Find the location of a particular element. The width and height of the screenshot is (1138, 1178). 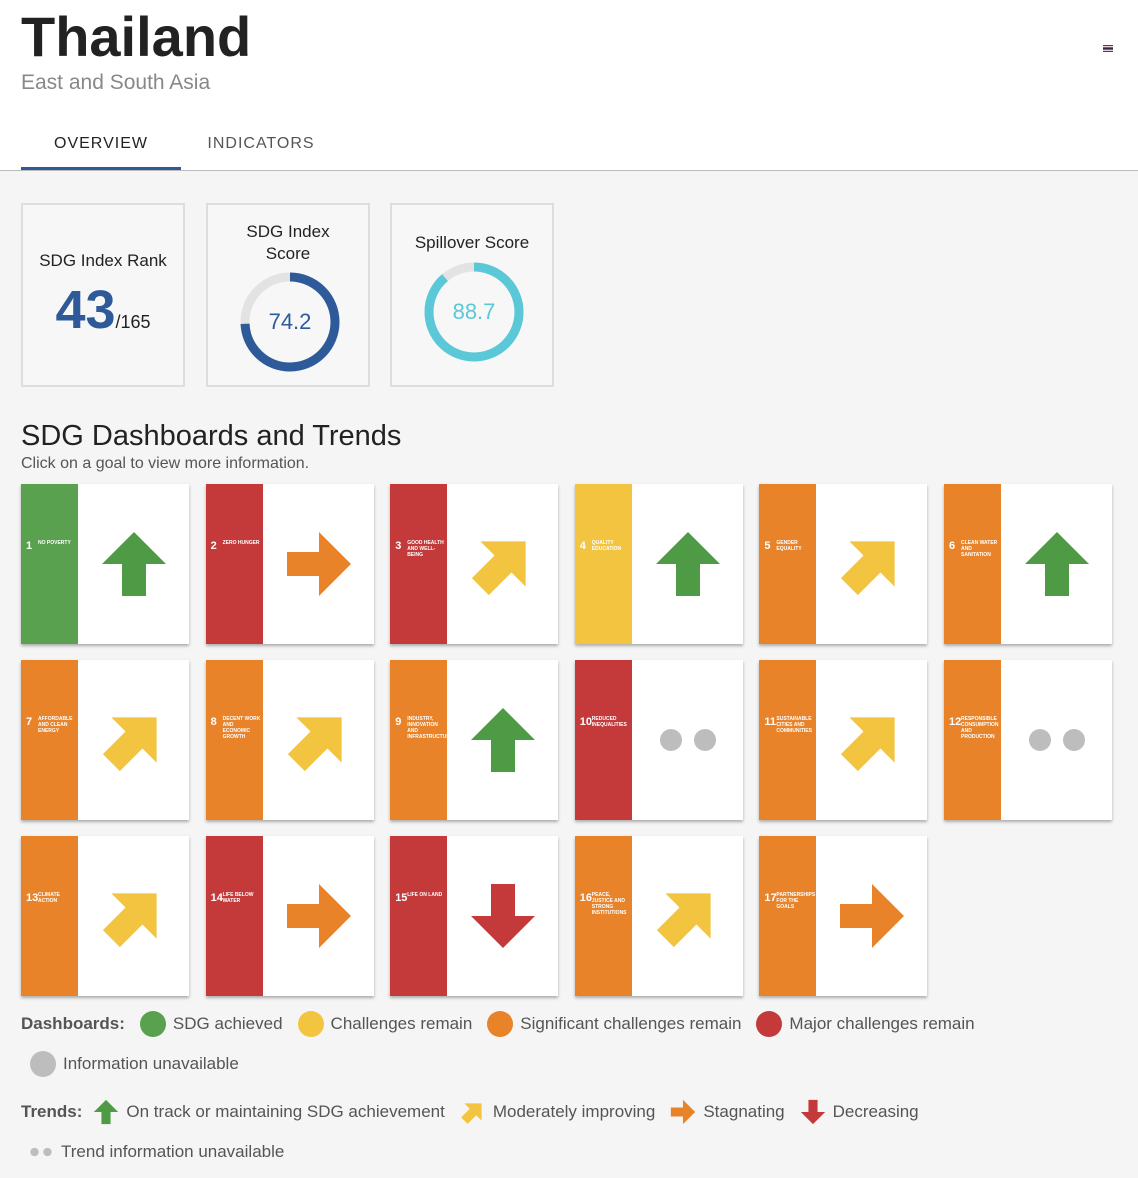

goal-number: 10 is located at coordinates (586, 722).